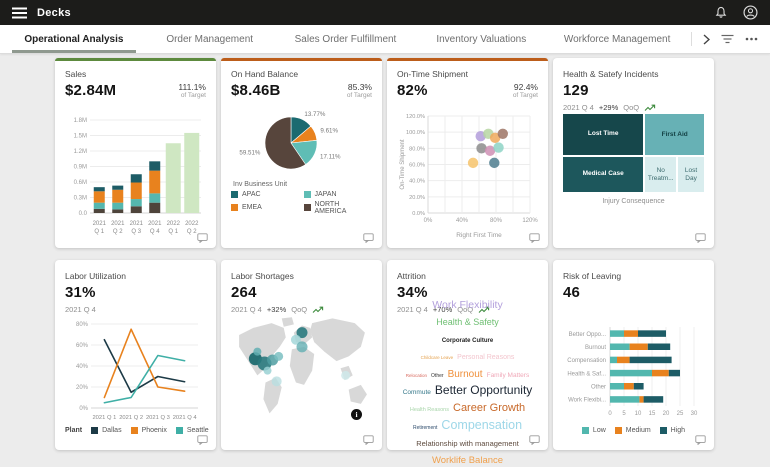 This screenshot has width=770, height=467. Describe the element at coordinates (19, 13) in the screenshot. I see `hamburger-menu-icon` at that location.